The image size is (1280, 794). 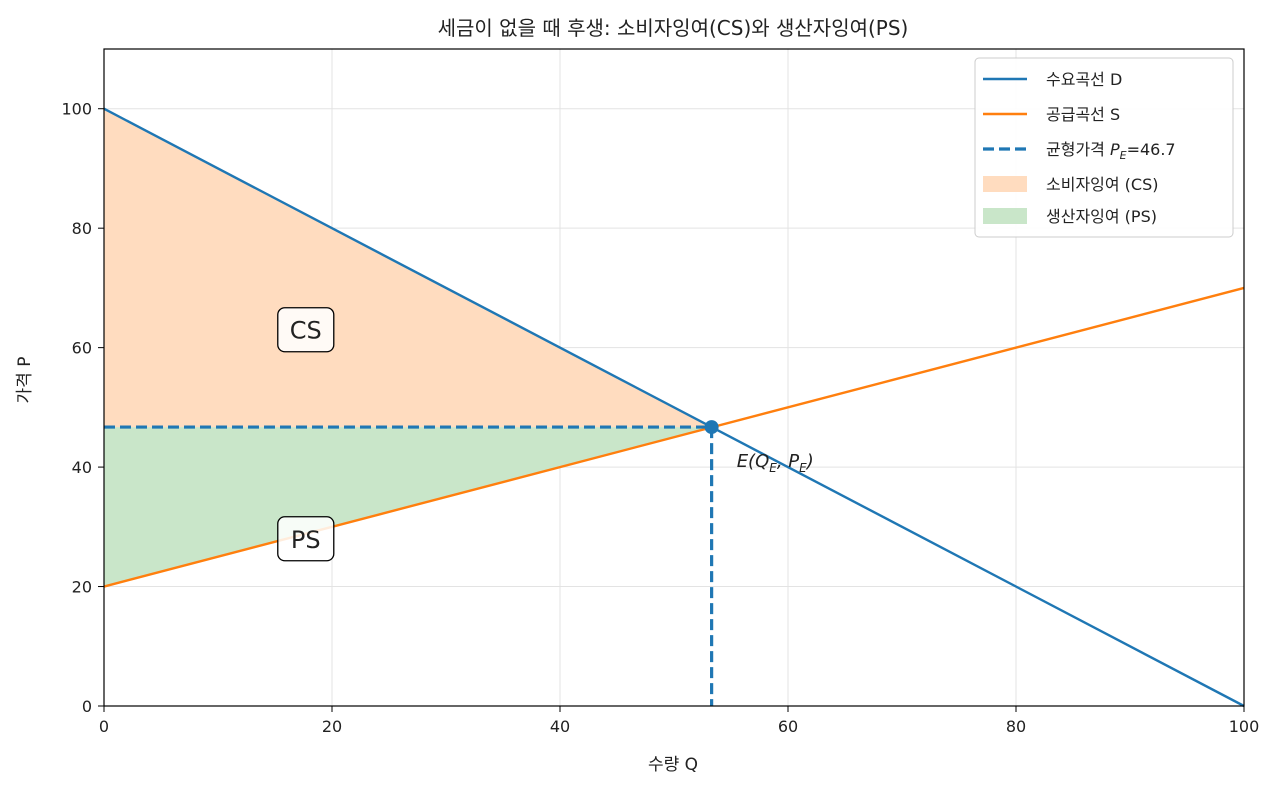 I want to click on legend-consumer-surplus-swatch, so click(x=1005, y=184).